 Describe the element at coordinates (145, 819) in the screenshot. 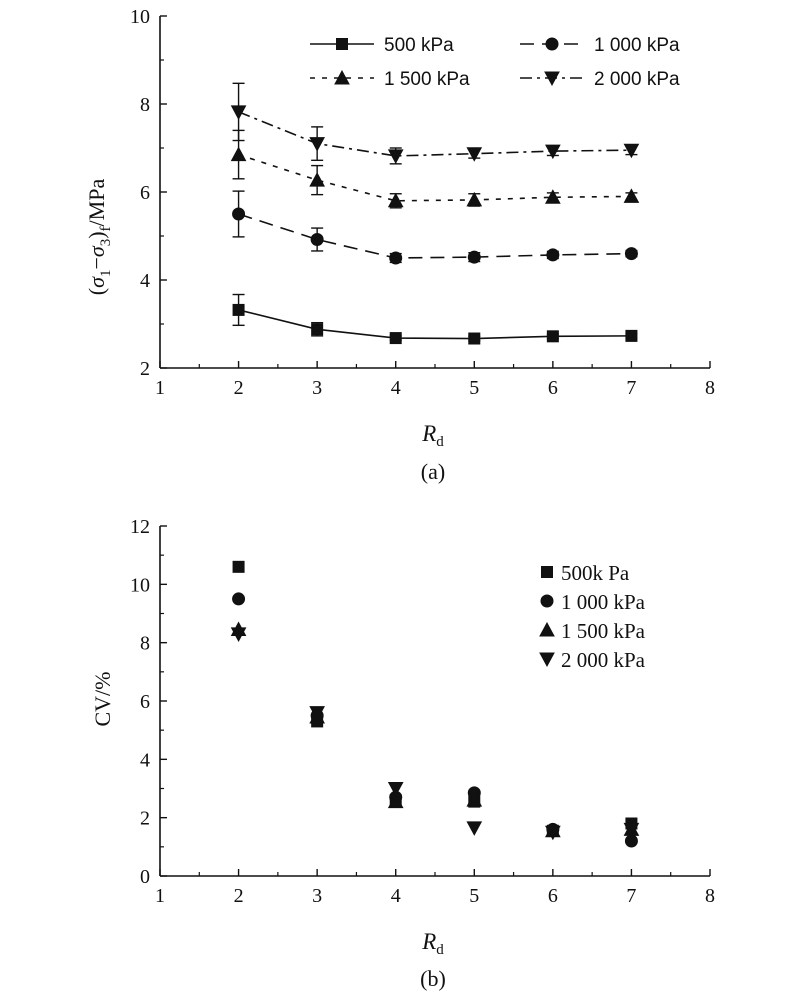

I see `panel-b-y-tick-label: 2` at that location.